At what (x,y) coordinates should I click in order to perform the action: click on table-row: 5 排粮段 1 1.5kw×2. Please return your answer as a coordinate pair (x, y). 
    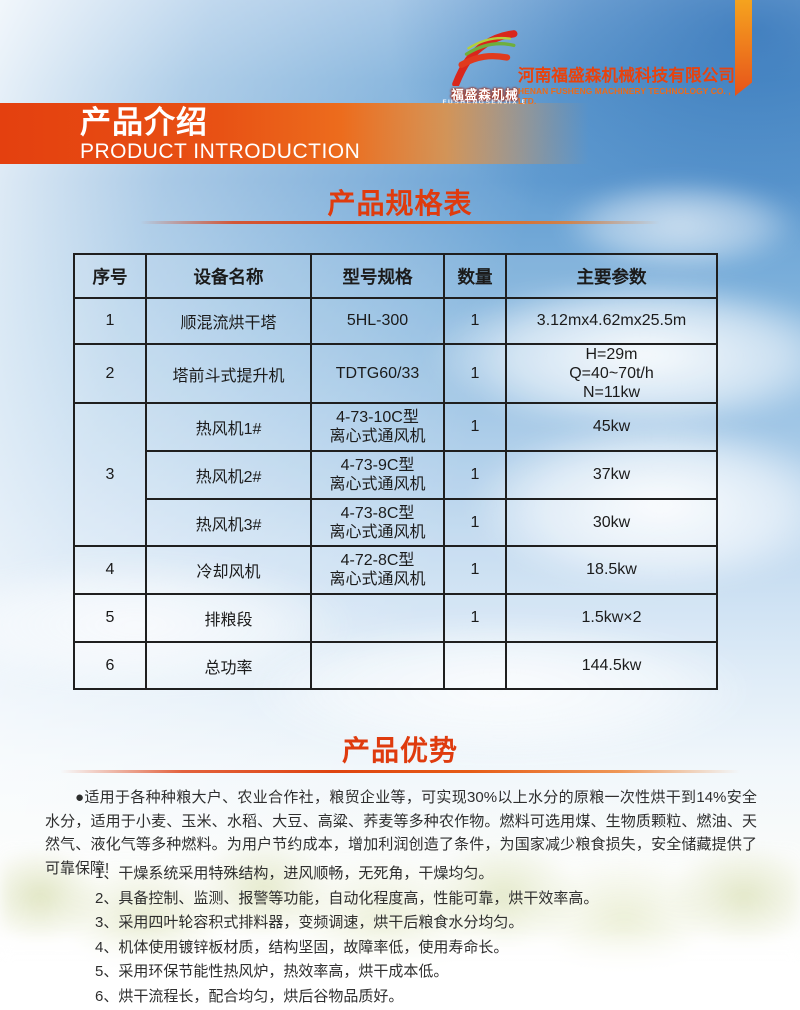
    Looking at the image, I should click on (395, 618).